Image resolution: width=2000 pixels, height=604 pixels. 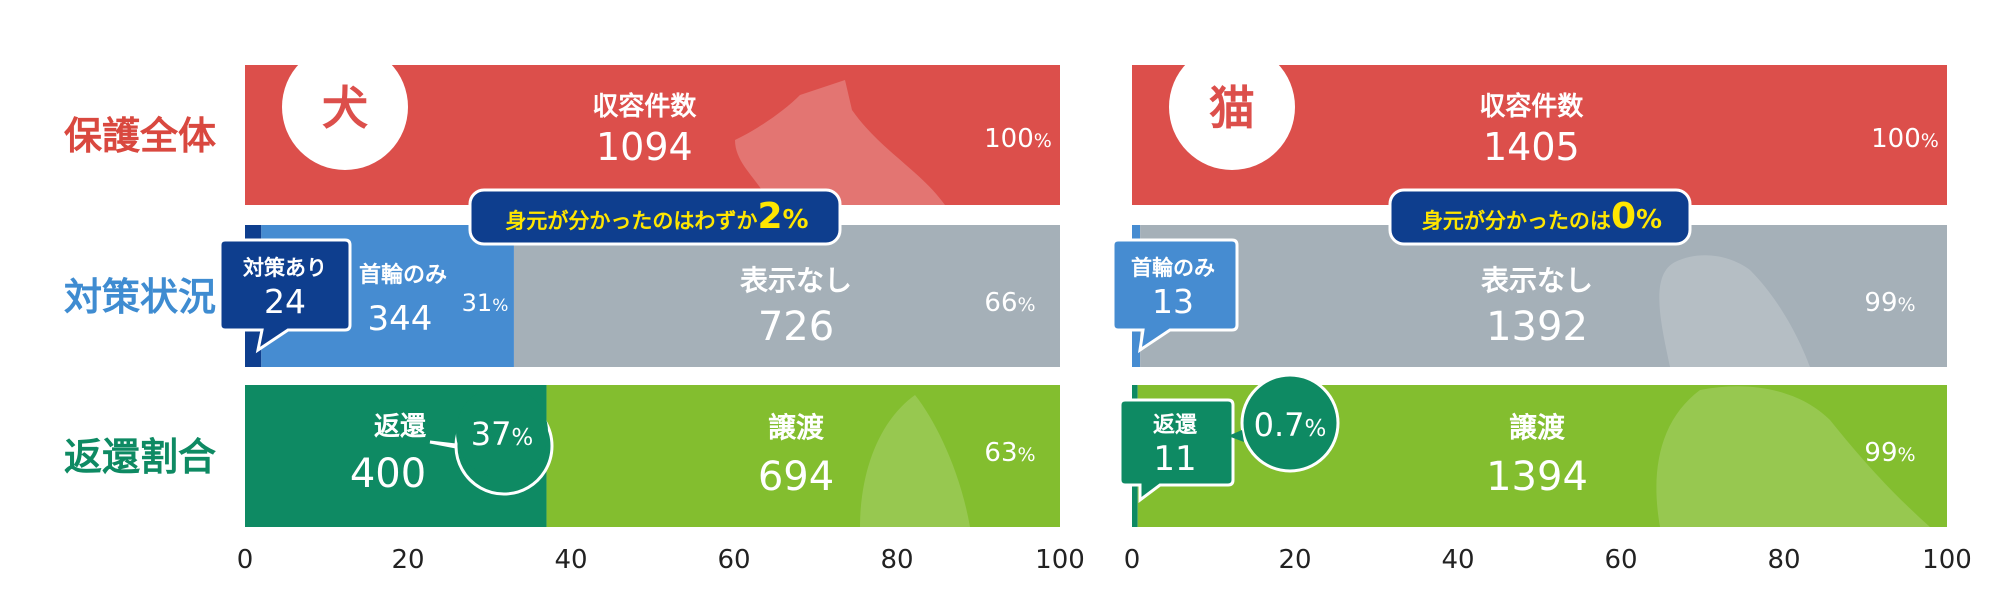 I want to click on bar-label-percent: 66%, so click(x=1009, y=303).